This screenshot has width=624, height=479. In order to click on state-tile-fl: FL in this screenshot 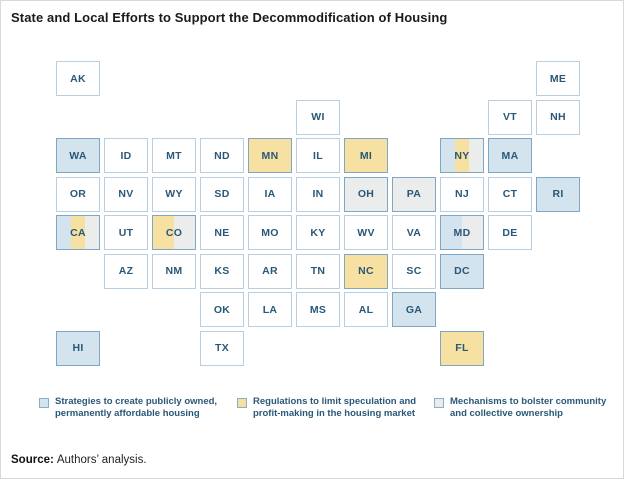, I will do `click(462, 348)`.